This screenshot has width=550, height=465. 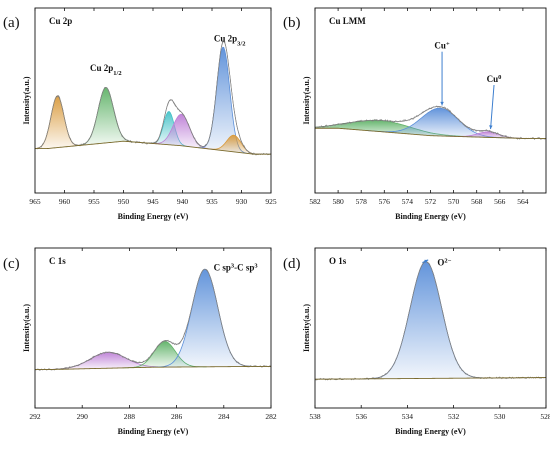 I want to click on plot-frame, so click(x=430, y=328).